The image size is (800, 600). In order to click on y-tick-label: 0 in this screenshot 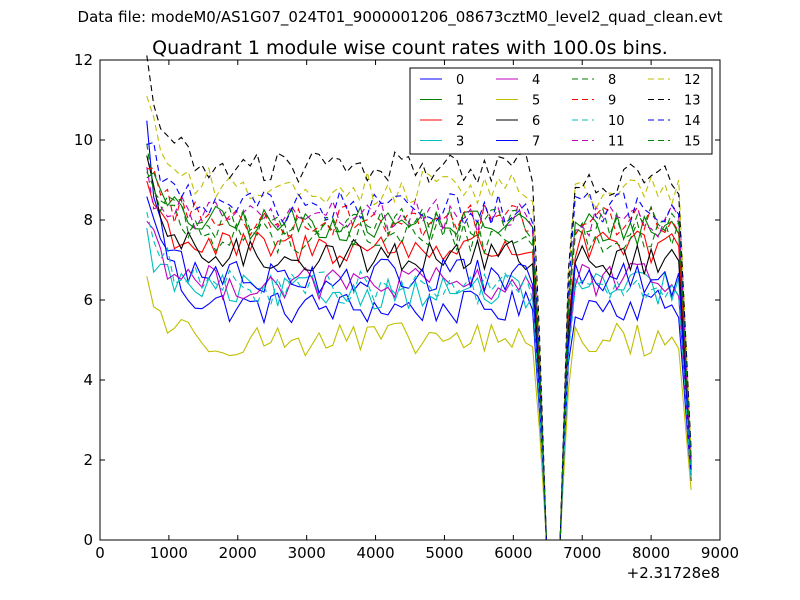, I will do `click(88, 540)`.